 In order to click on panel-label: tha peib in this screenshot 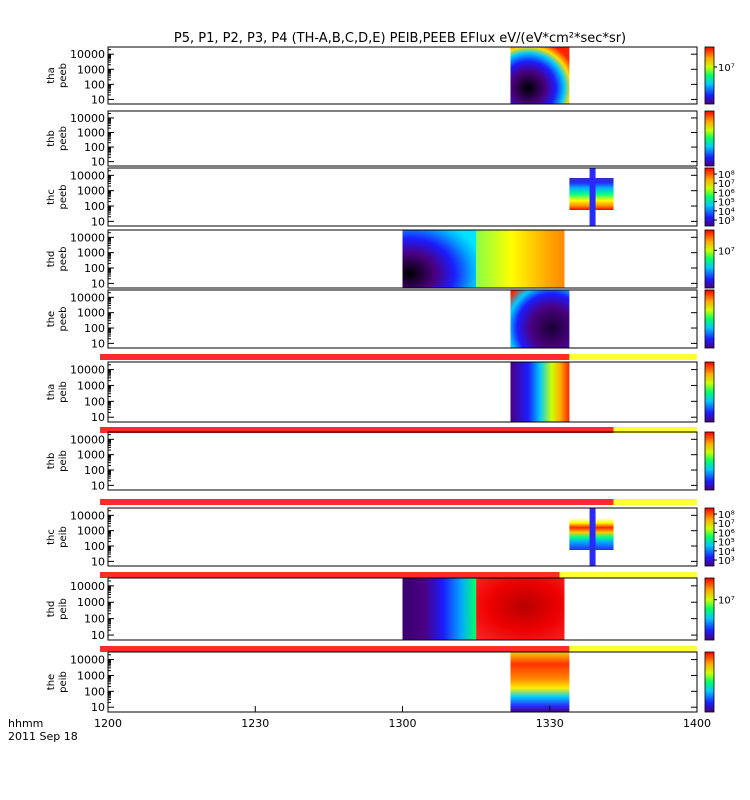, I will do `click(57, 392)`.